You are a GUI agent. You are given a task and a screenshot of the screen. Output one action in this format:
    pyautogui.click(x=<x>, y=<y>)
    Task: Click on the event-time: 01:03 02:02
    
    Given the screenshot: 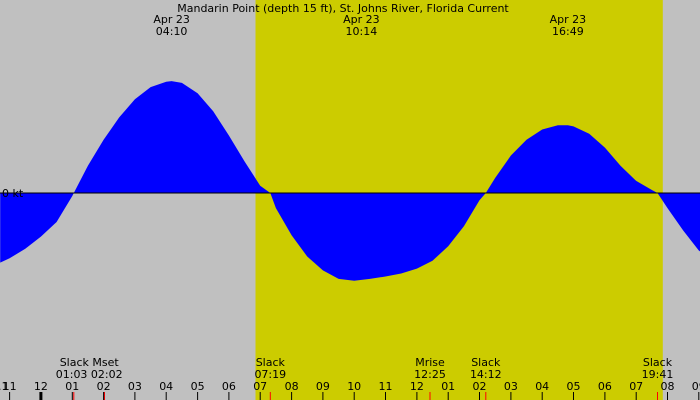 What is the action you would take?
    pyautogui.click(x=89, y=374)
    